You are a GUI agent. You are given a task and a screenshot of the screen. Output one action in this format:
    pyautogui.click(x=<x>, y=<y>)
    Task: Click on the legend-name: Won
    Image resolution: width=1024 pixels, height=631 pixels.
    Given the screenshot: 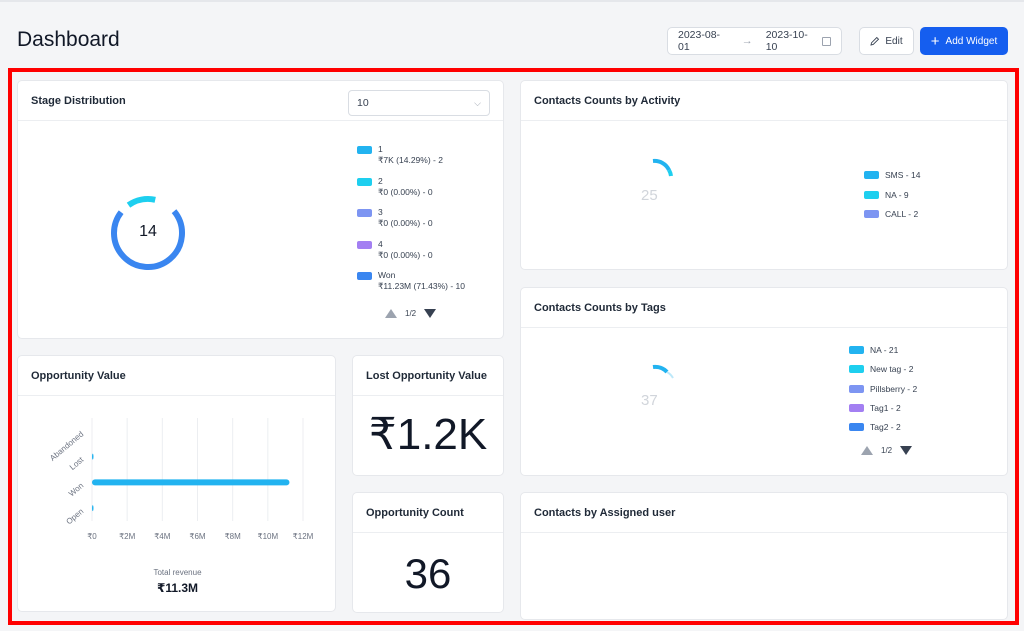 What is the action you would take?
    pyautogui.click(x=387, y=275)
    